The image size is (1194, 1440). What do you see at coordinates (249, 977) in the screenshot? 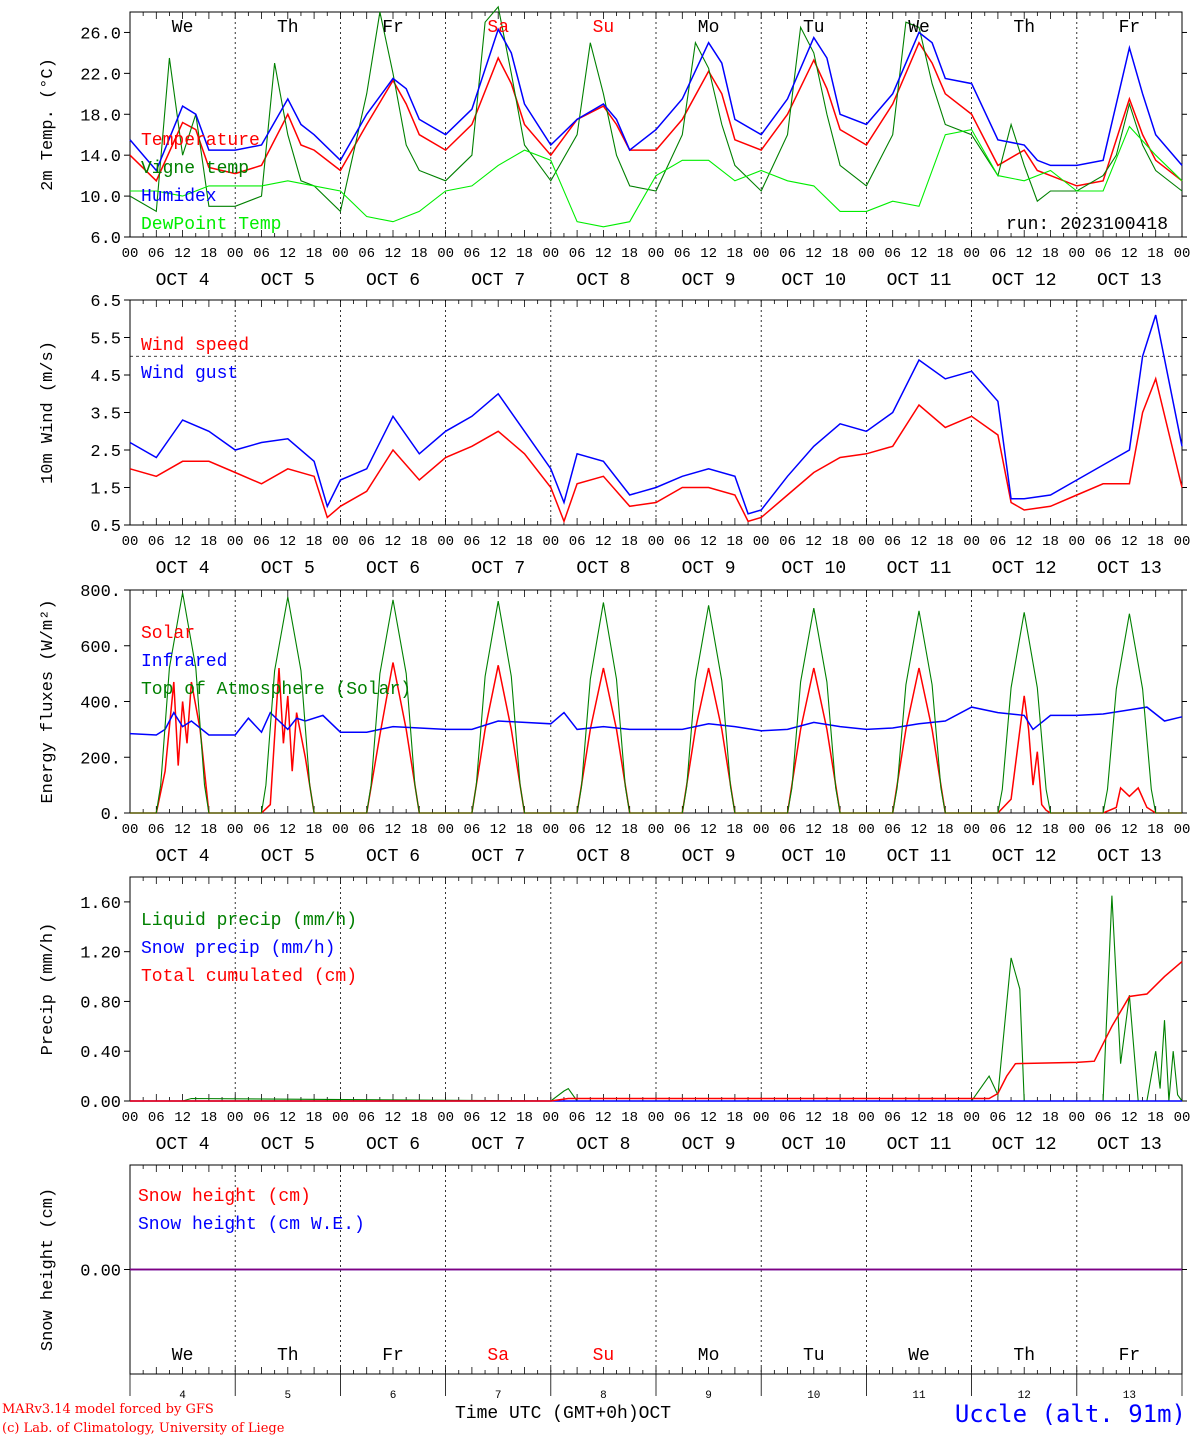
I see `legend-entry: Total cumulated (cm)` at bounding box center [249, 977].